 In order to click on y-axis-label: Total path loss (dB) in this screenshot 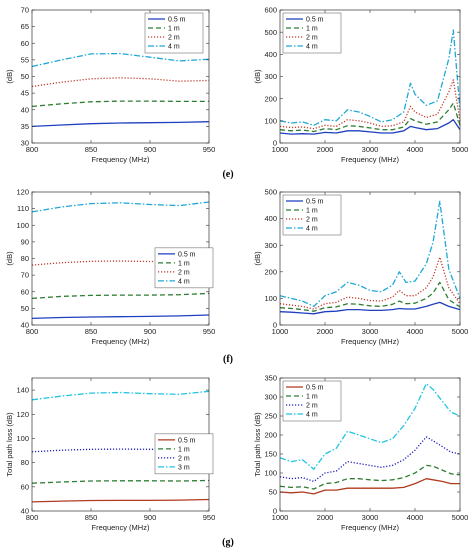, I will do `click(9, 444)`.